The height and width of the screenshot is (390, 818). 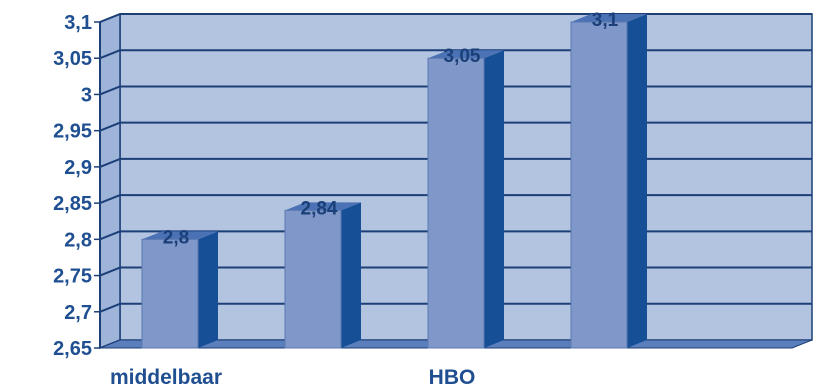 I want to click on y-tick-label: 2,75, so click(x=72, y=277).